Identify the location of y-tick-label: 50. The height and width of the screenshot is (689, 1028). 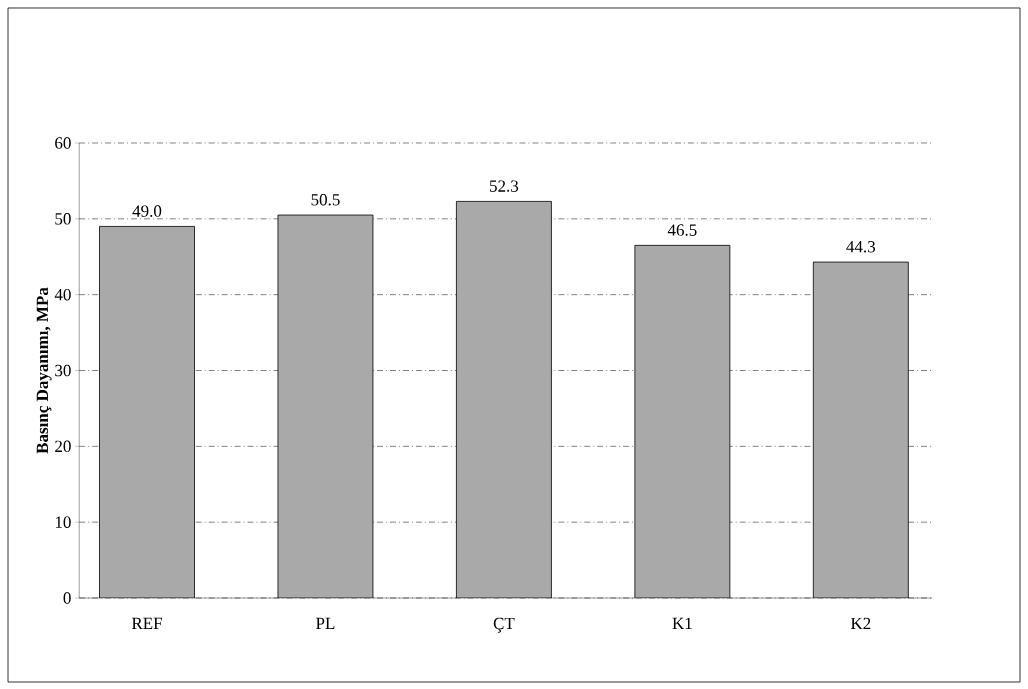
(63, 219).